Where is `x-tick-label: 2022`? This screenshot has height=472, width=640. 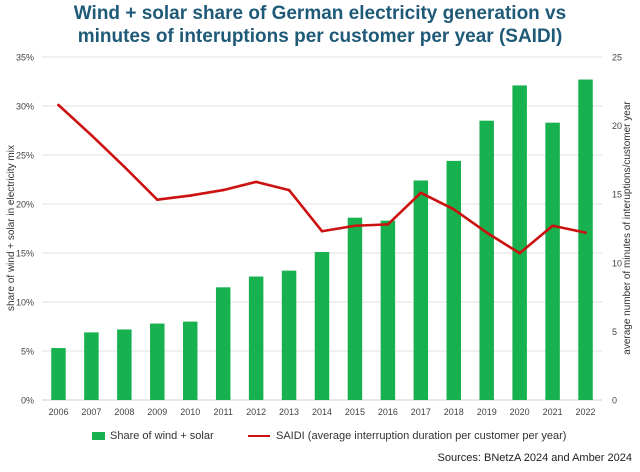
x-tick-label: 2022 is located at coordinates (586, 412).